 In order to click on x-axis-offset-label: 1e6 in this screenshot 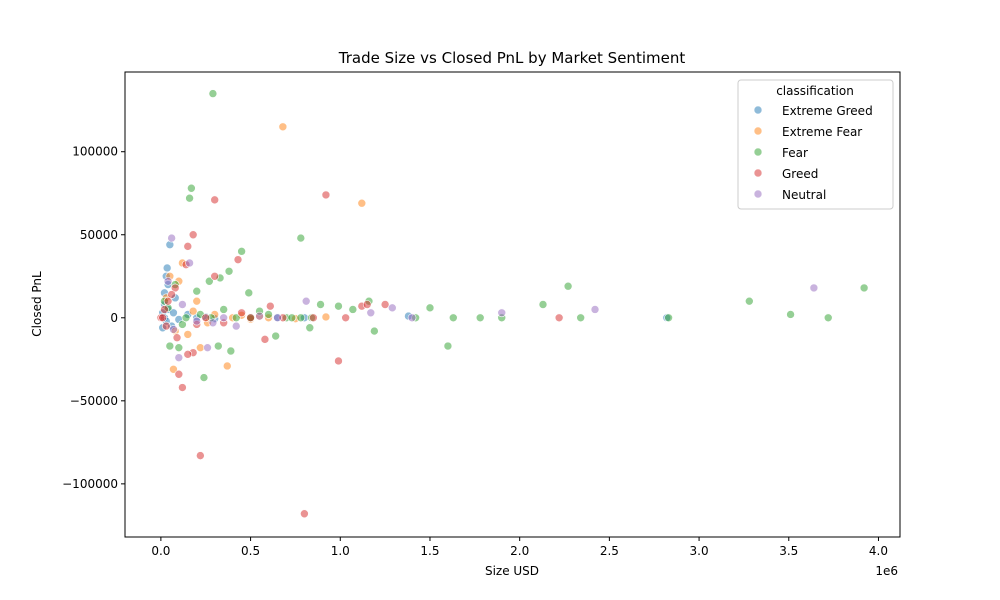, I will do `click(886, 571)`.